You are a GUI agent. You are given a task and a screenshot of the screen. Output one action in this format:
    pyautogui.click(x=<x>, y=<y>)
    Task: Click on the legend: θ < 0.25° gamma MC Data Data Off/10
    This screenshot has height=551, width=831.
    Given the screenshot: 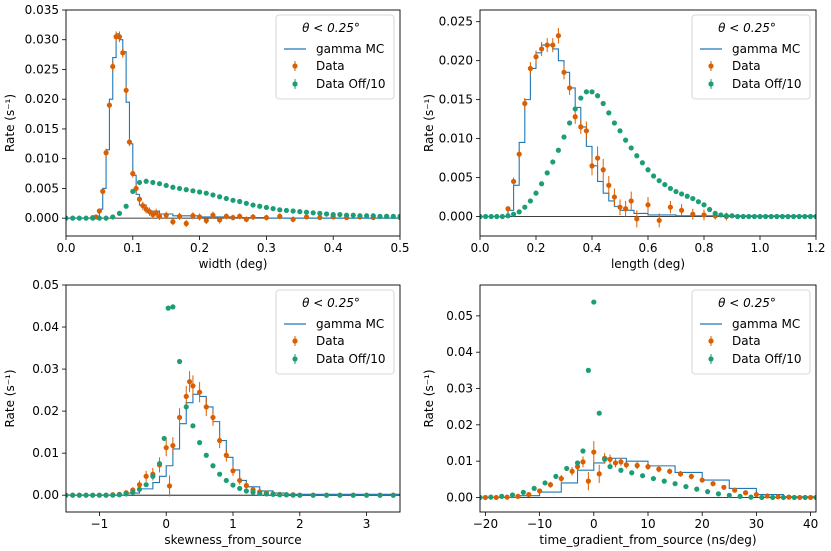 What is the action you would take?
    pyautogui.click(x=335, y=57)
    